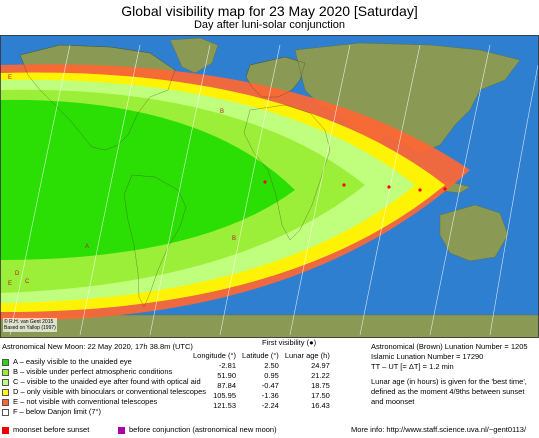 This screenshot has width=539, height=438. What do you see at coordinates (474, 233) in the screenshot?
I see `australia` at bounding box center [474, 233].